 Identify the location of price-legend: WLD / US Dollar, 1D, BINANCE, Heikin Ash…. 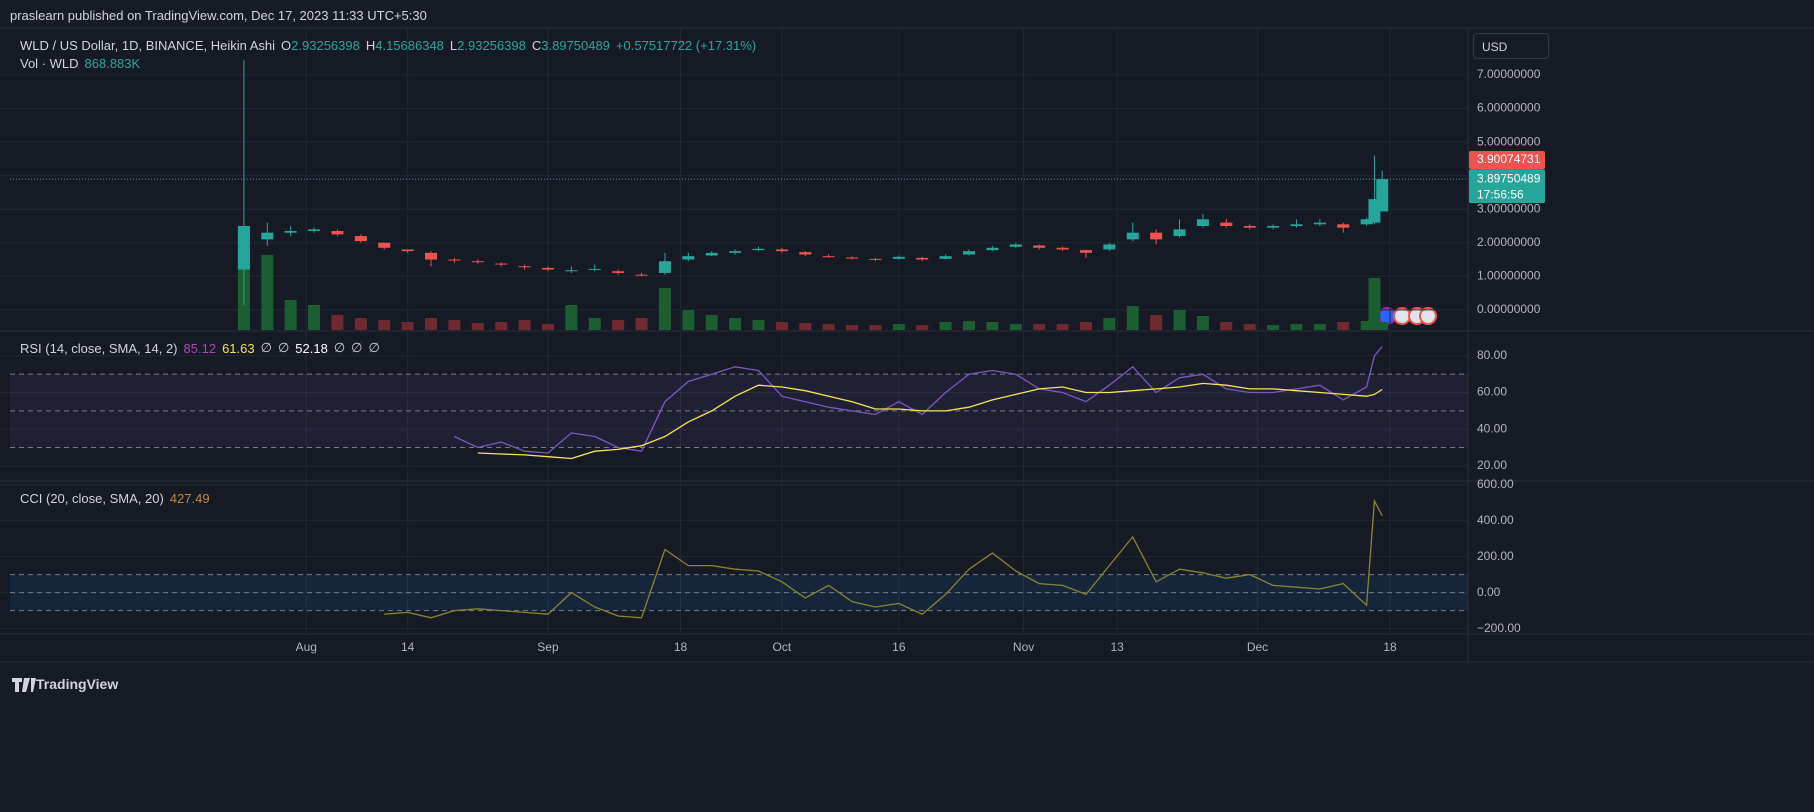
(388, 45).